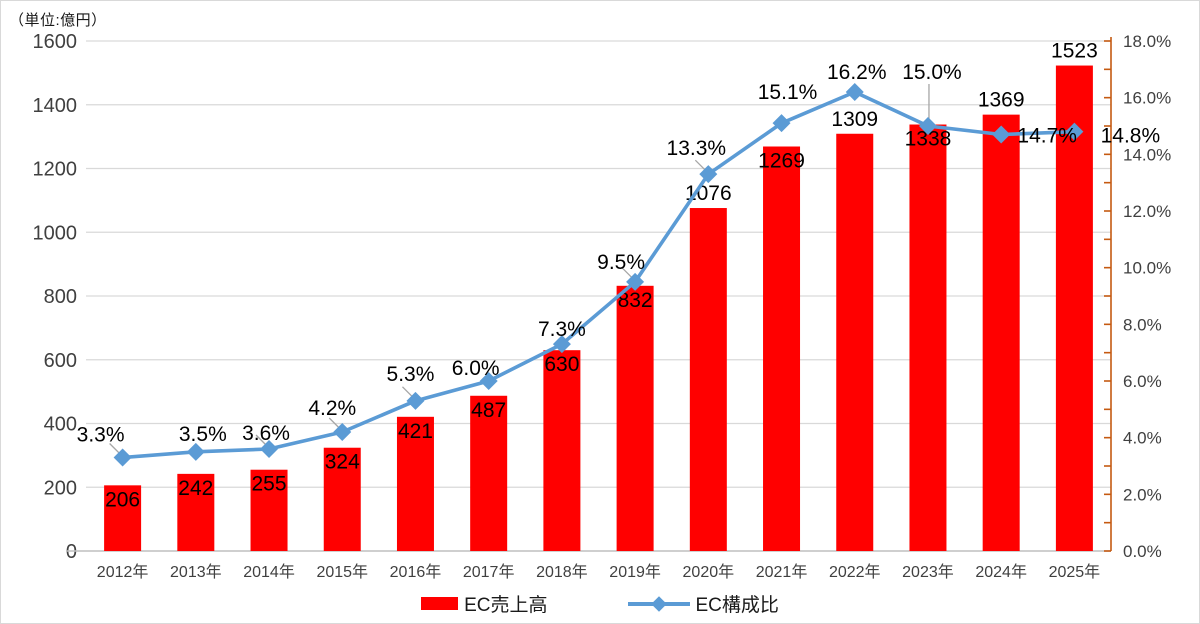 The image size is (1200, 624). Describe the element at coordinates (1142, 438) in the screenshot. I see `svg-text: 4.0%` at that location.